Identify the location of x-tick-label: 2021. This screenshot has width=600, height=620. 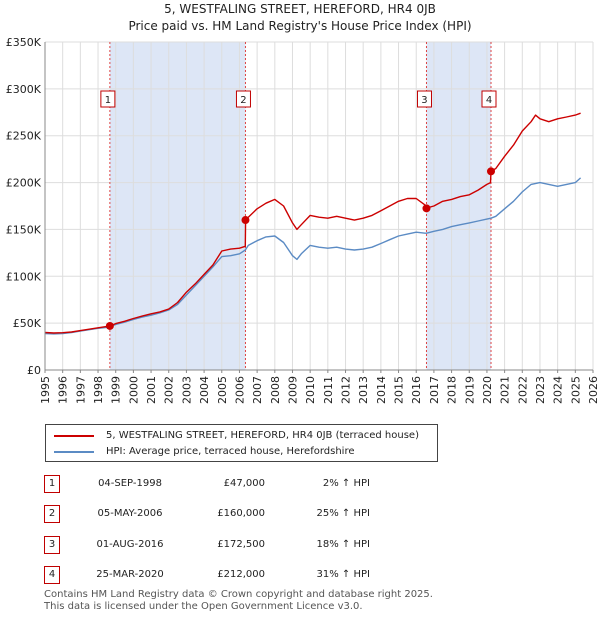
(505, 390).